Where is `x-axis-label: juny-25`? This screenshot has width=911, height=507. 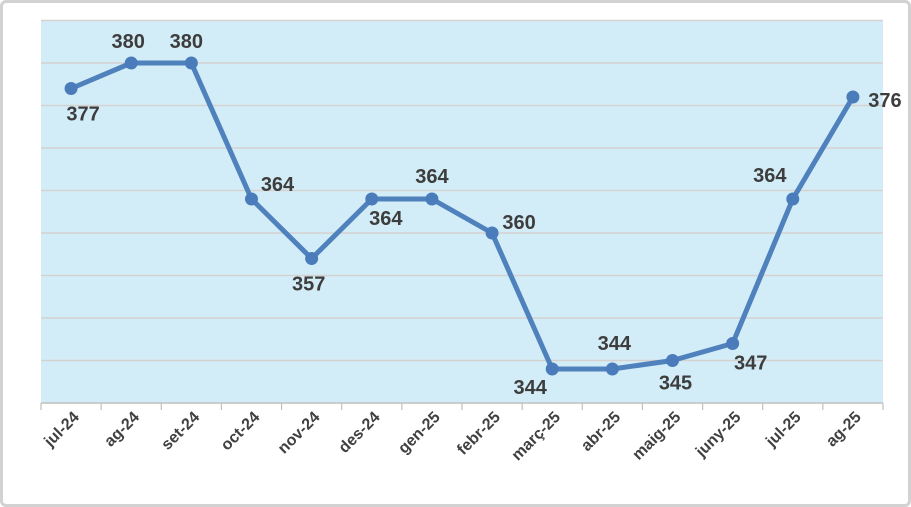 x-axis-label: juny-25 is located at coordinates (718, 435).